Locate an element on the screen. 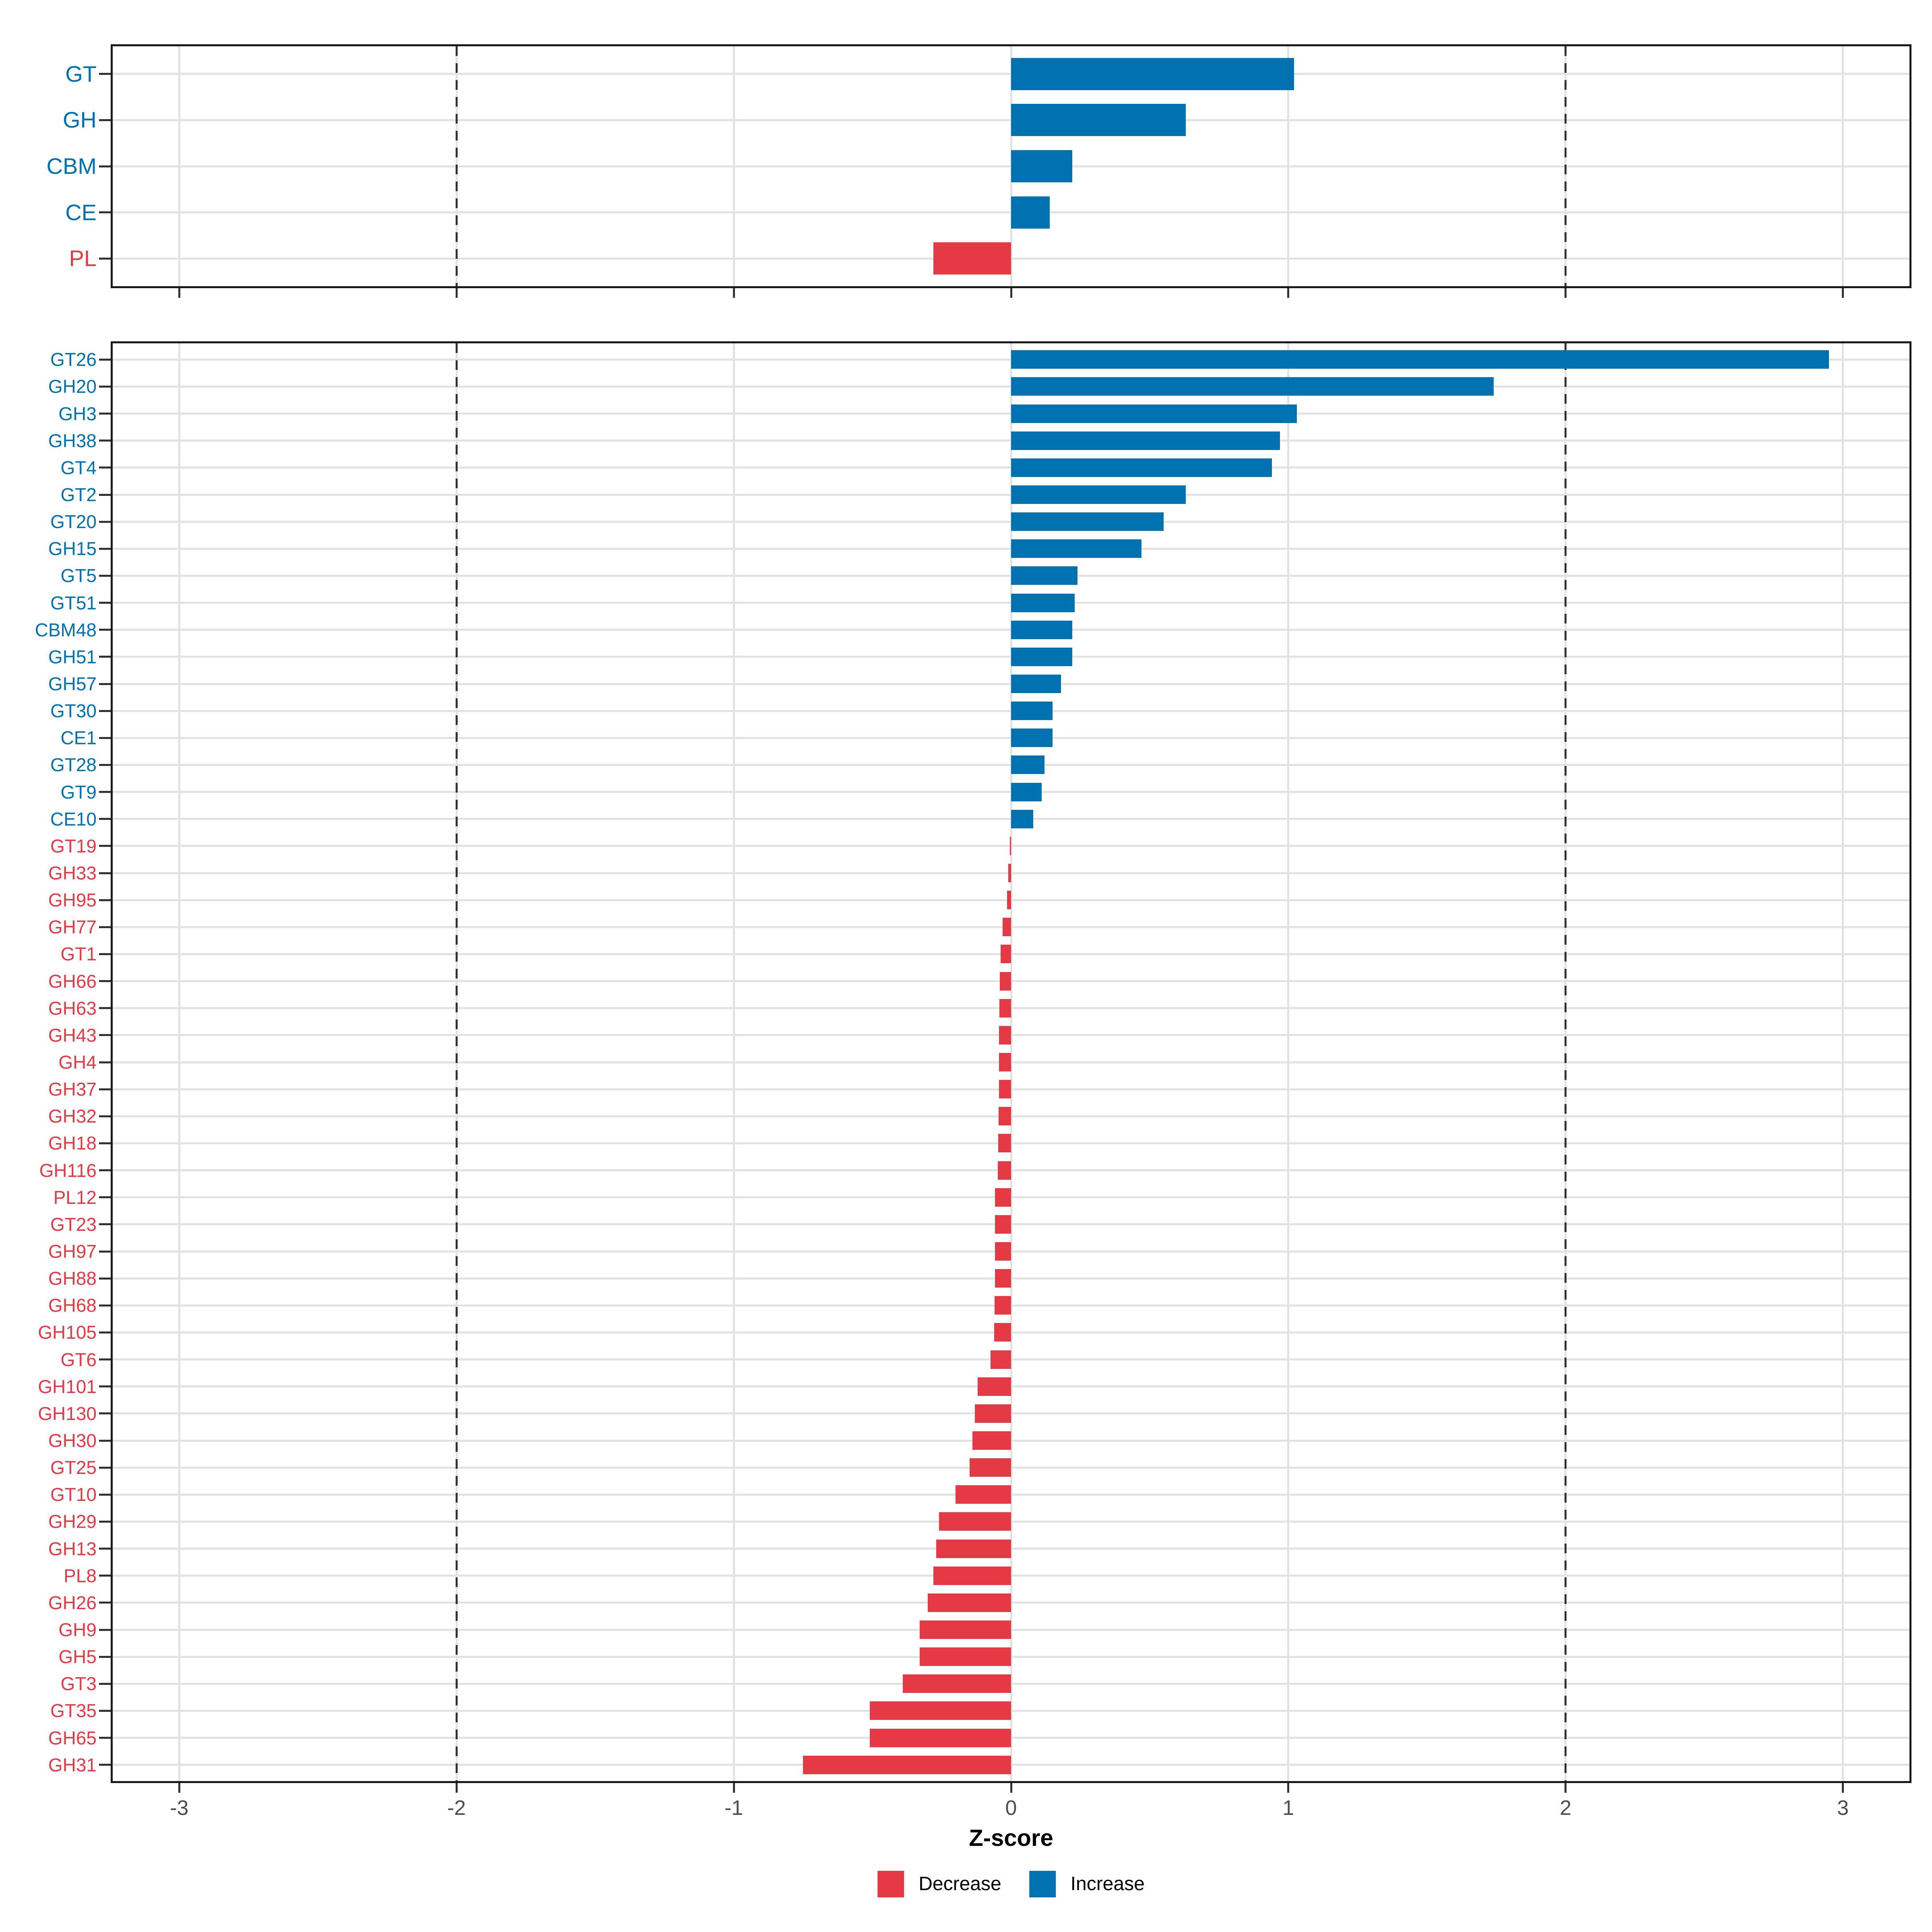 This screenshot has width=1932, height=1932. category-label-GT: GT is located at coordinates (81, 74).